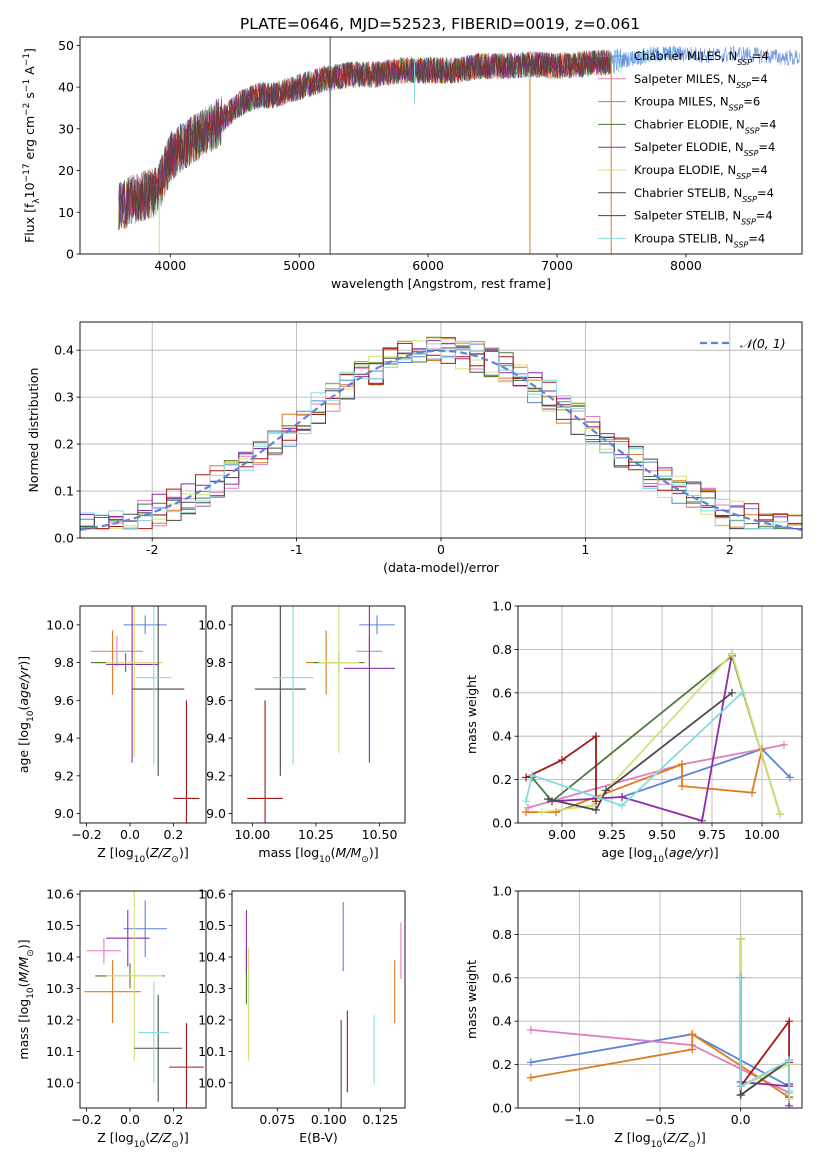 The height and width of the screenshot is (1170, 819). I want to click on x-tick-label: 0.100, so click(329, 1119).